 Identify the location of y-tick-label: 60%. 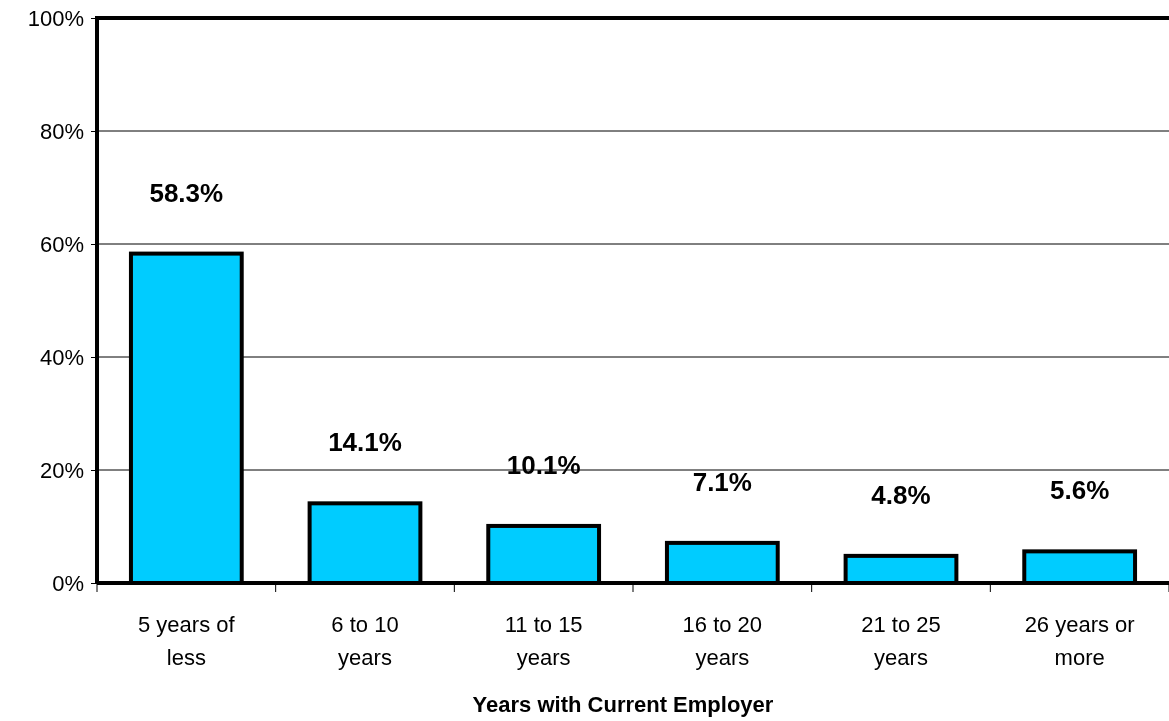
(61, 244).